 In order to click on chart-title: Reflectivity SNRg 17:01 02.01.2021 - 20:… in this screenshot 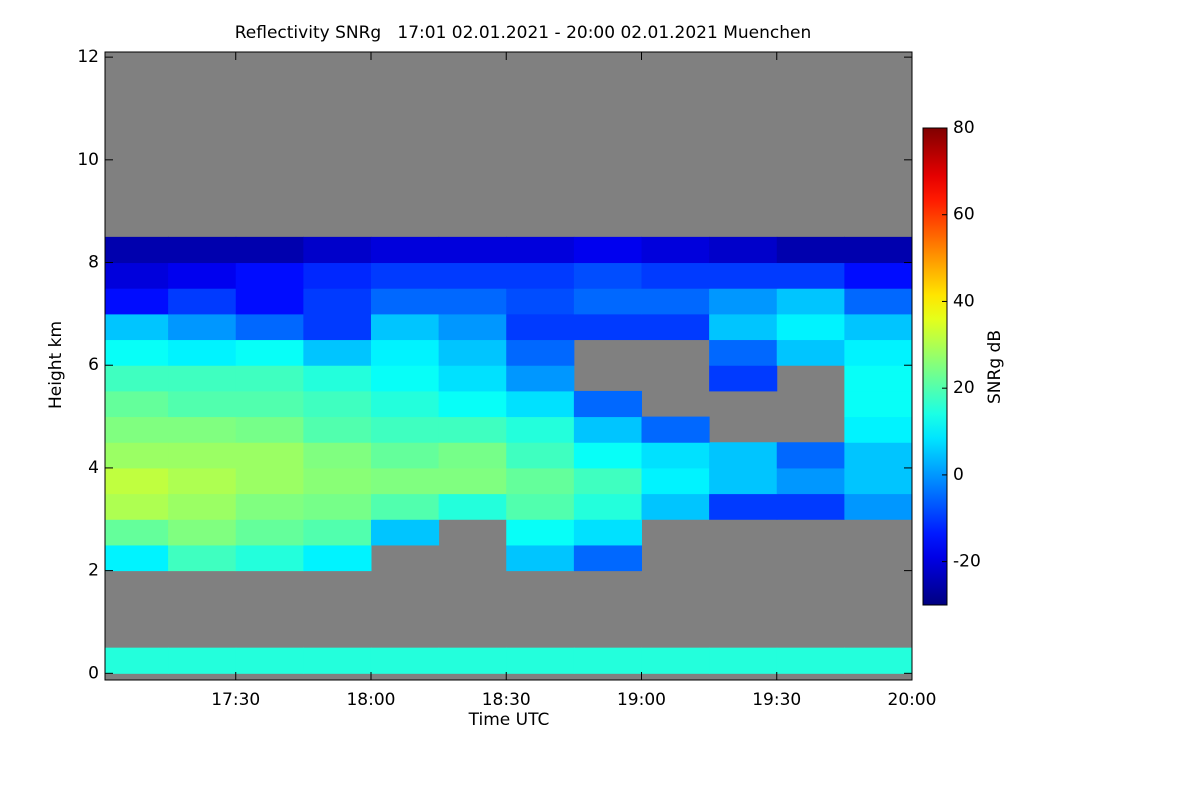, I will do `click(523, 33)`.